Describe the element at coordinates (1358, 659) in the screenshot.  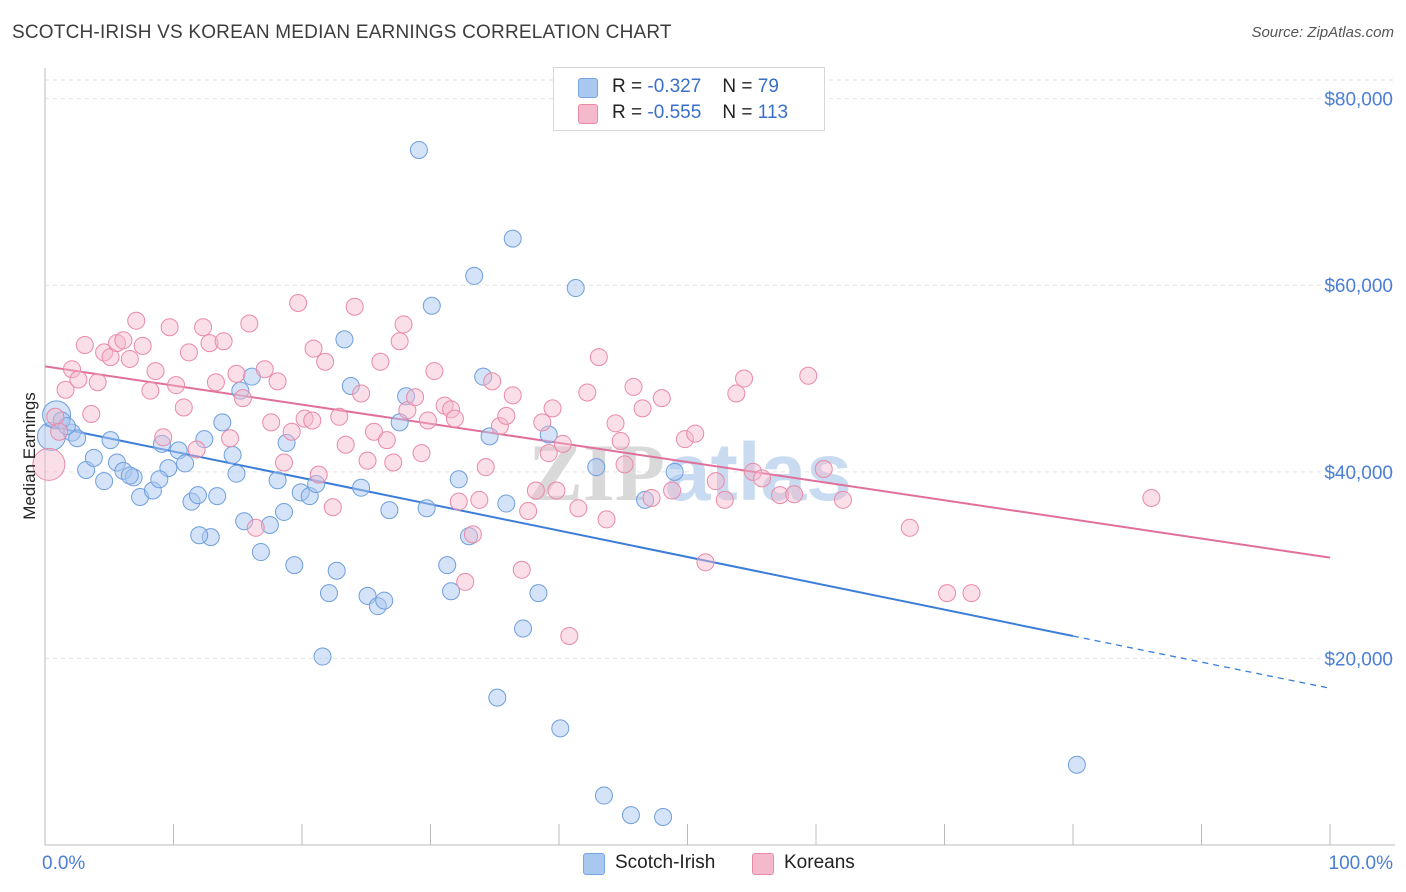
I see `y-tick-label: $20,000` at that location.